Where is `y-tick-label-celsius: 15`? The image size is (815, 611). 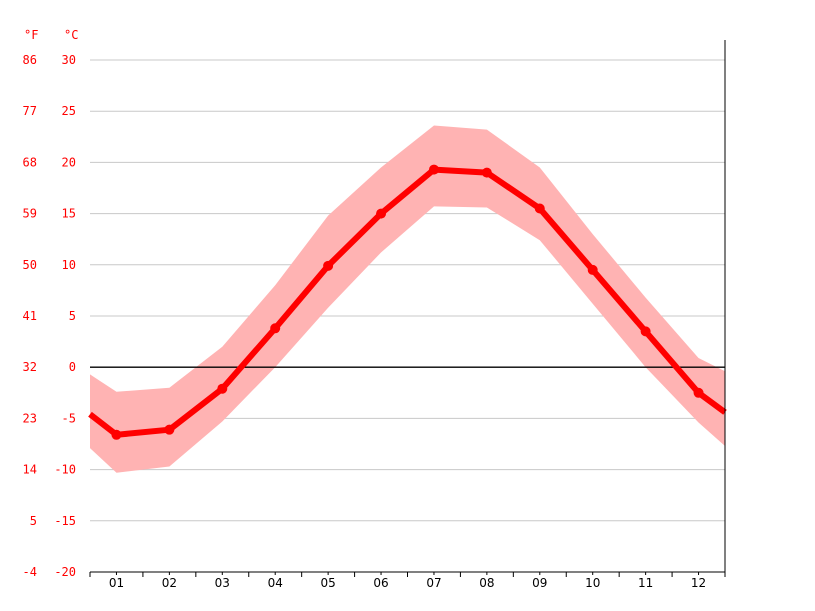
y-tick-label-celsius: 15 is located at coordinates (69, 214).